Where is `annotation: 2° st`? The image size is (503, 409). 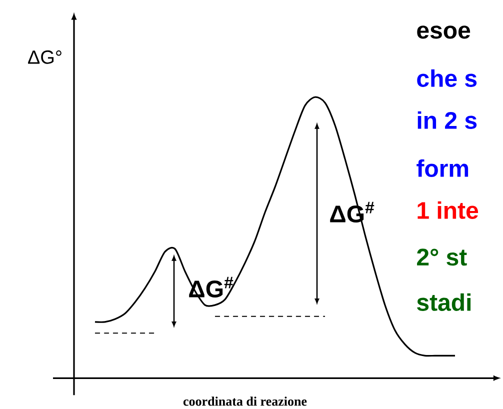 annotation: 2° st is located at coordinates (442, 257).